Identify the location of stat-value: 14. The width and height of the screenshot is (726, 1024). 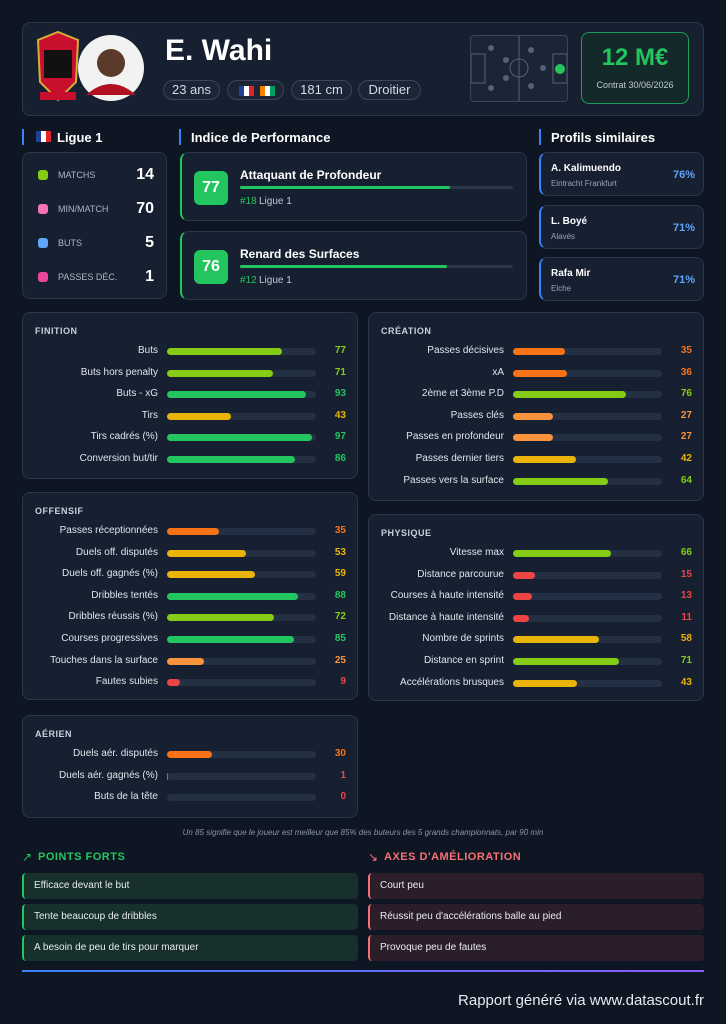
(145, 174).